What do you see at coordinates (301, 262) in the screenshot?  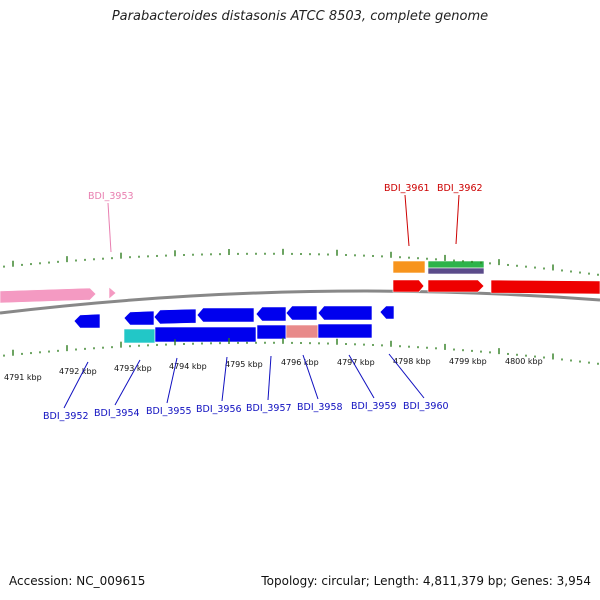 I see `scale-ticks-outer` at bounding box center [301, 262].